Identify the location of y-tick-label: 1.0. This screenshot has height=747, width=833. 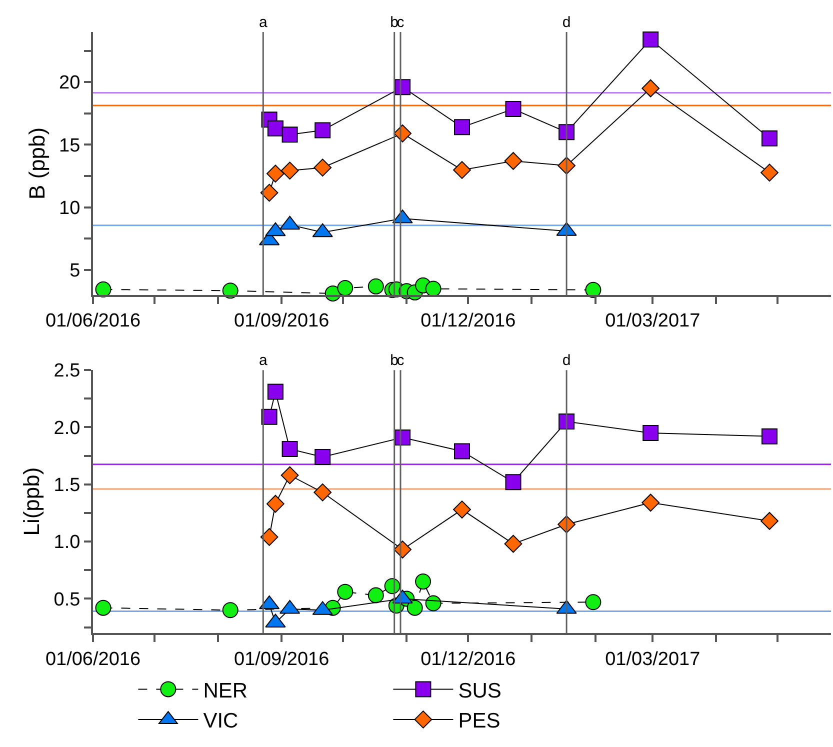
(67, 543).